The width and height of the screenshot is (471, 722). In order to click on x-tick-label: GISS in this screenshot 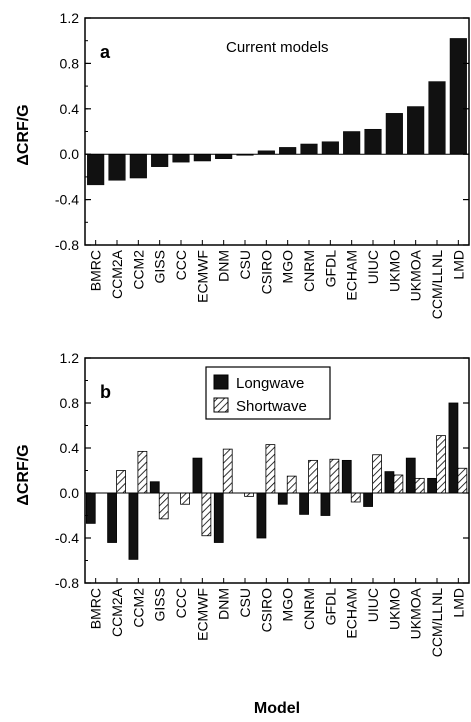, I will do `click(160, 604)`.